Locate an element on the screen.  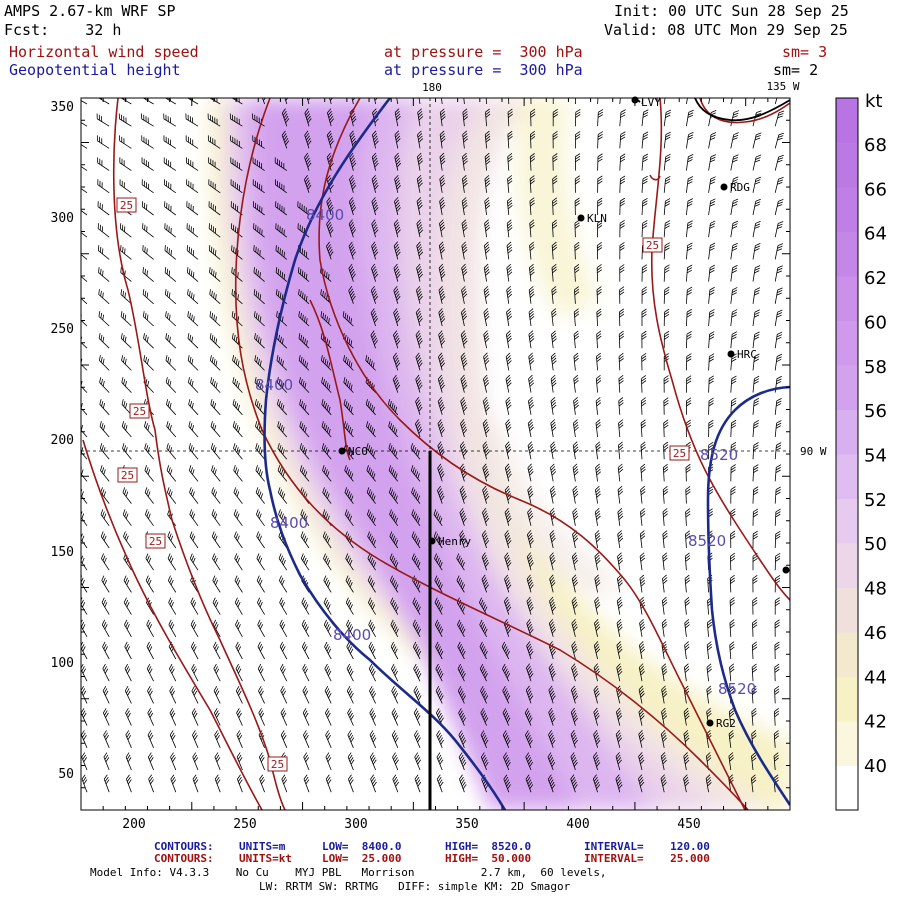
colorbar-level-label: 44 is located at coordinates (875, 677).